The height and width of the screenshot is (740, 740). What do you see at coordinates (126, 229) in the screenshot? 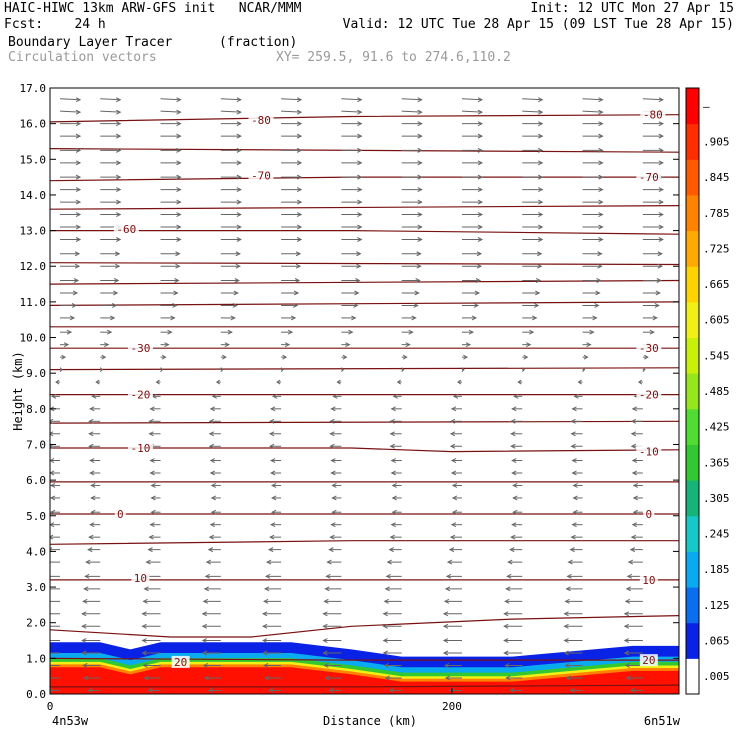
I see `contour-label: -60` at bounding box center [126, 229].